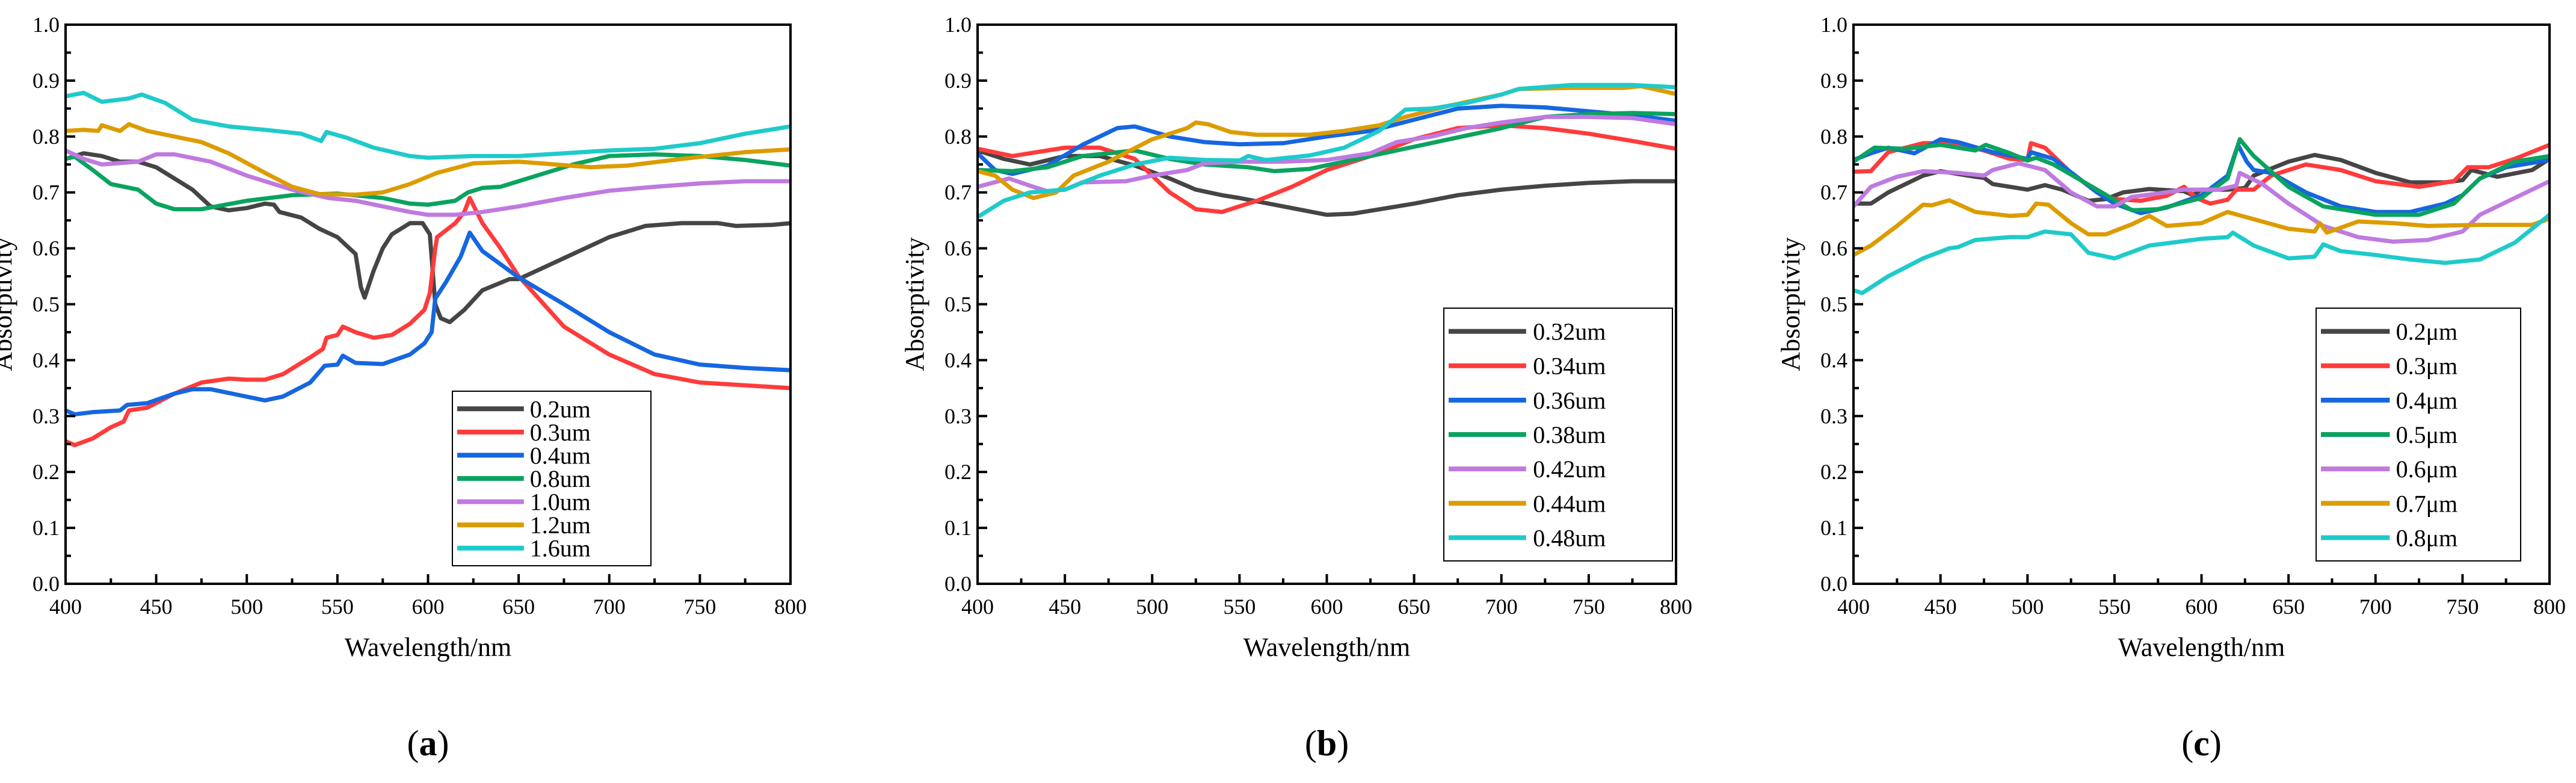 This screenshot has width=2576, height=783. What do you see at coordinates (524, 433) in the screenshot?
I see `legend-item: 0.3um` at bounding box center [524, 433].